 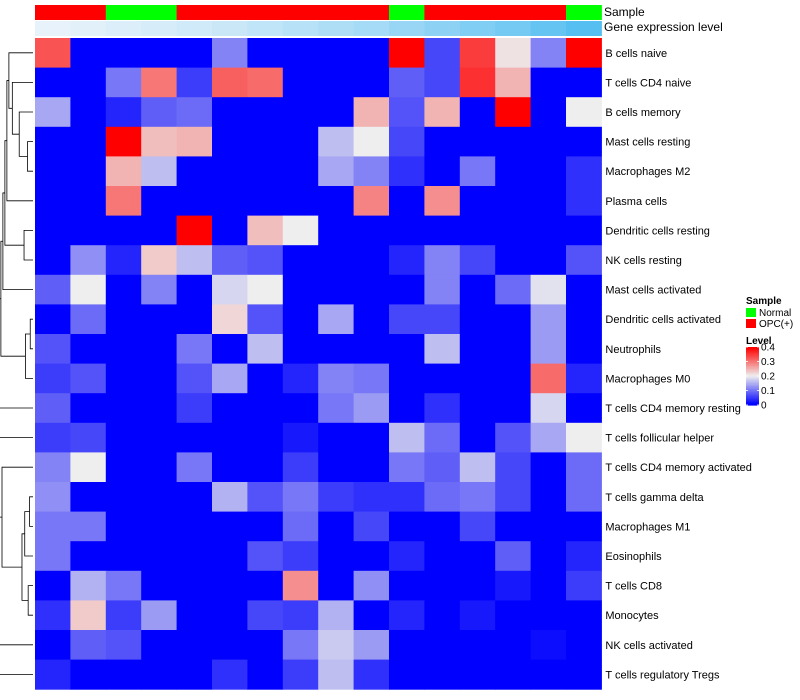 I want to click on row-label: T cells CD4 memory resting, so click(x=673, y=409).